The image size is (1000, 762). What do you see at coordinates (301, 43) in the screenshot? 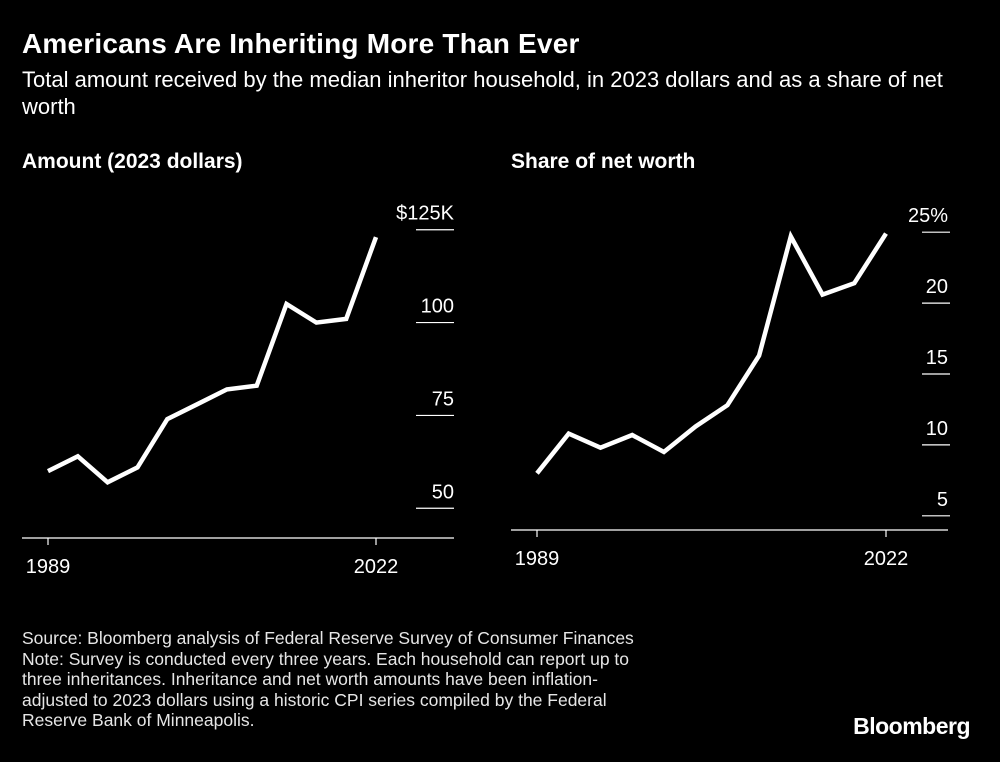
I see `chart-title: Americans Are Inheriting More Than Ever` at bounding box center [301, 43].